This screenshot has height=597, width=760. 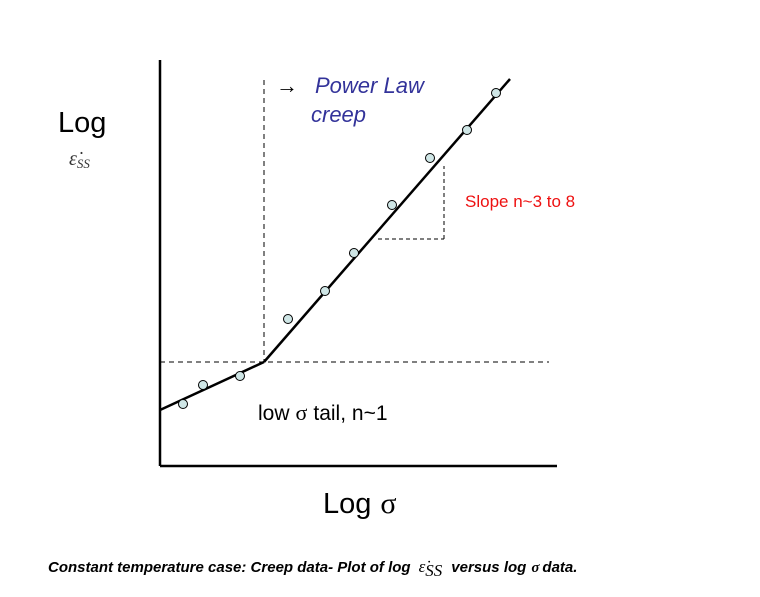 I want to click on x-axis-label-sigma: σ, so click(x=388, y=503).